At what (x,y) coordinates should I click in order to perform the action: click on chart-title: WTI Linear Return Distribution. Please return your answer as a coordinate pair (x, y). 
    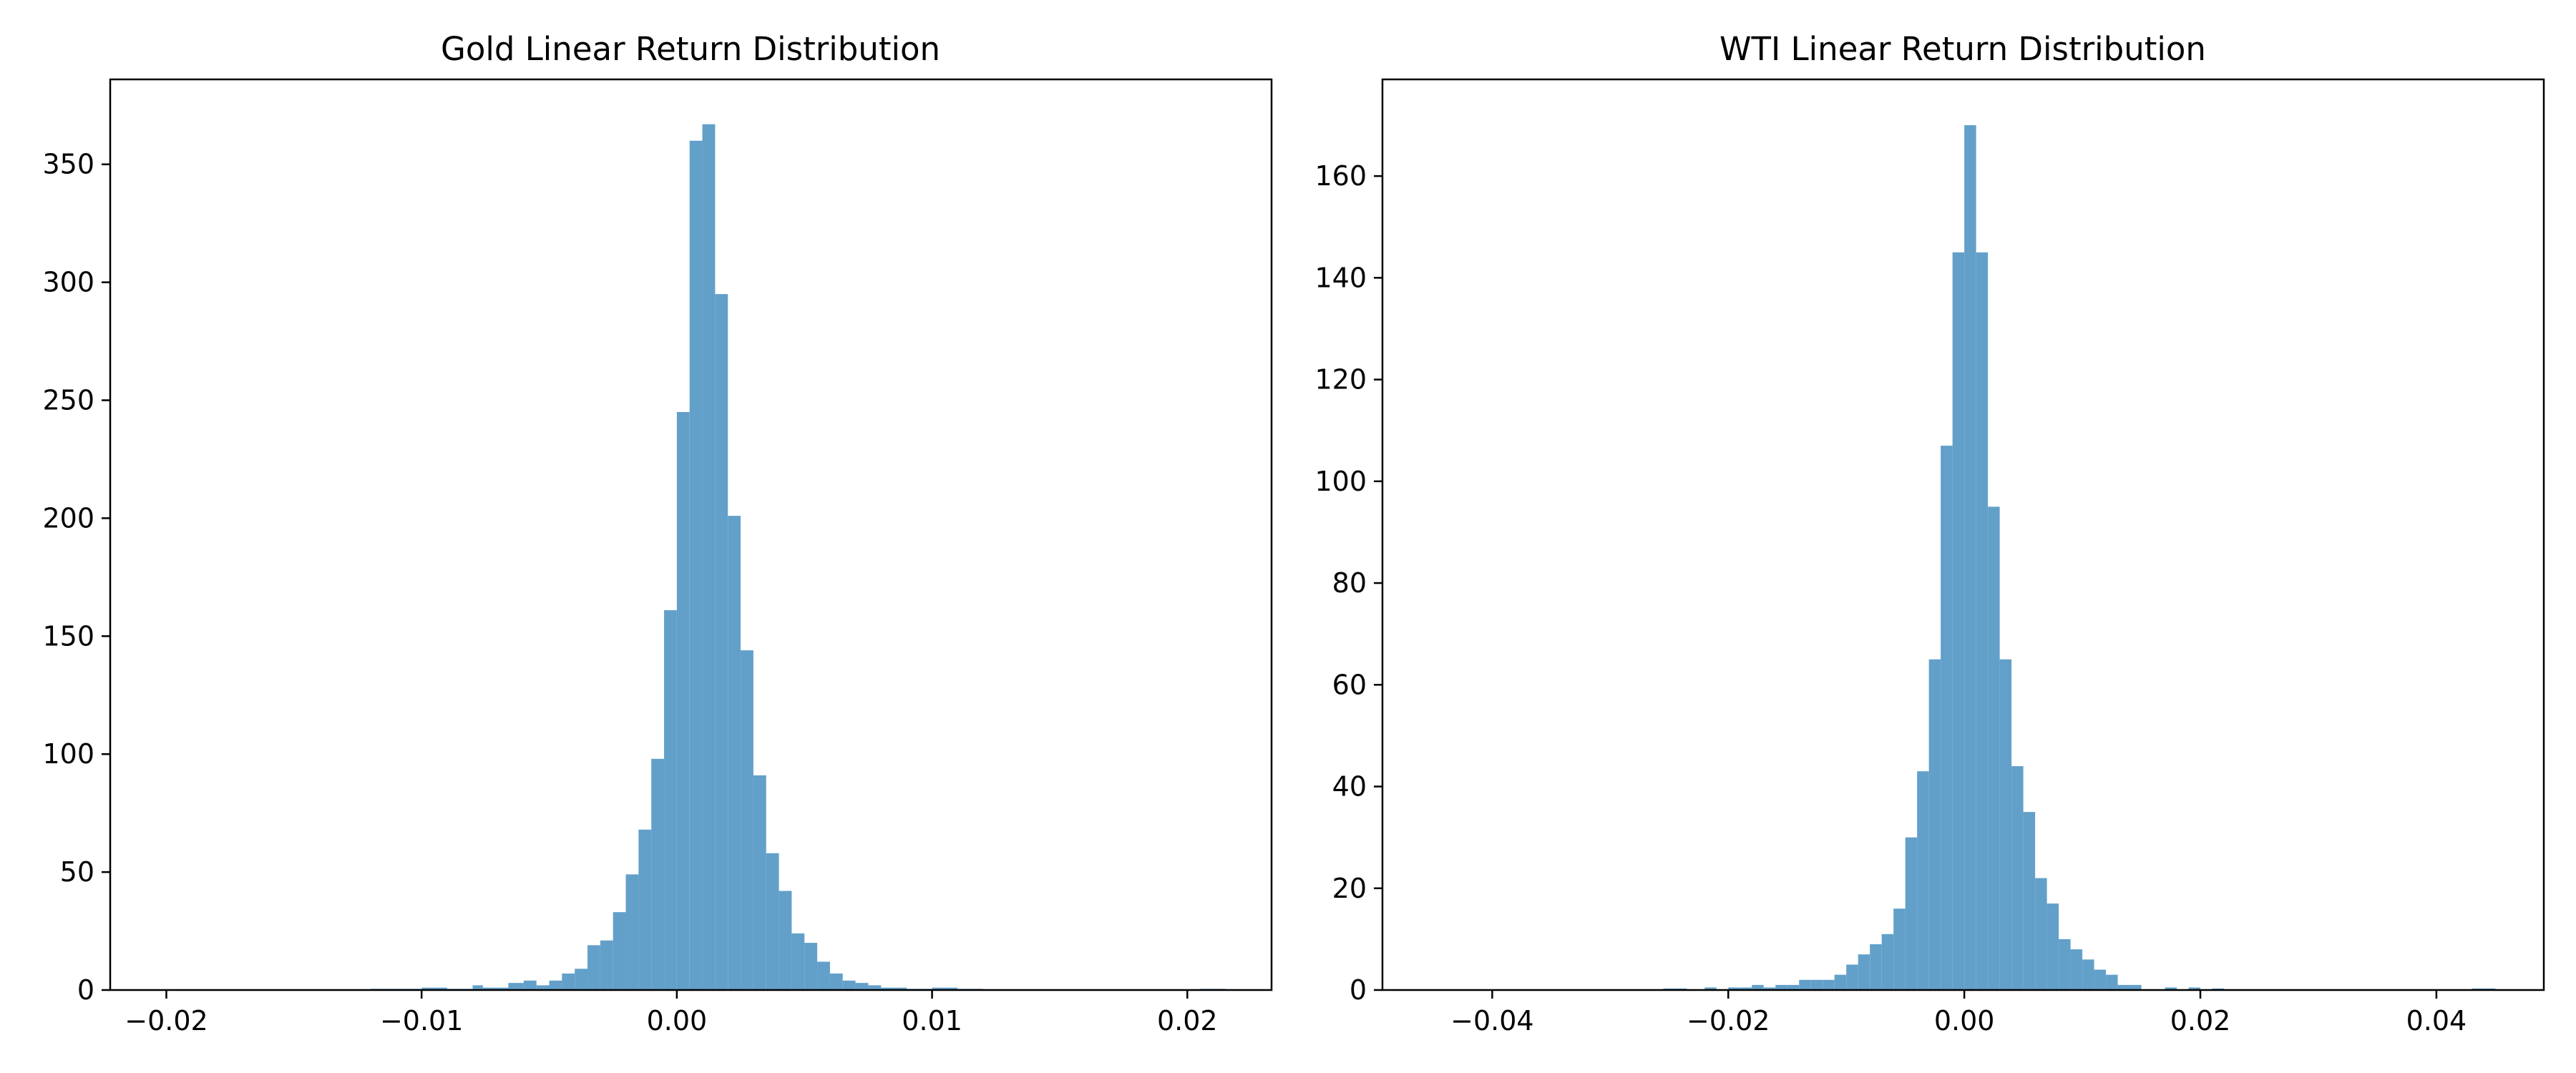
    Looking at the image, I should click on (1962, 49).